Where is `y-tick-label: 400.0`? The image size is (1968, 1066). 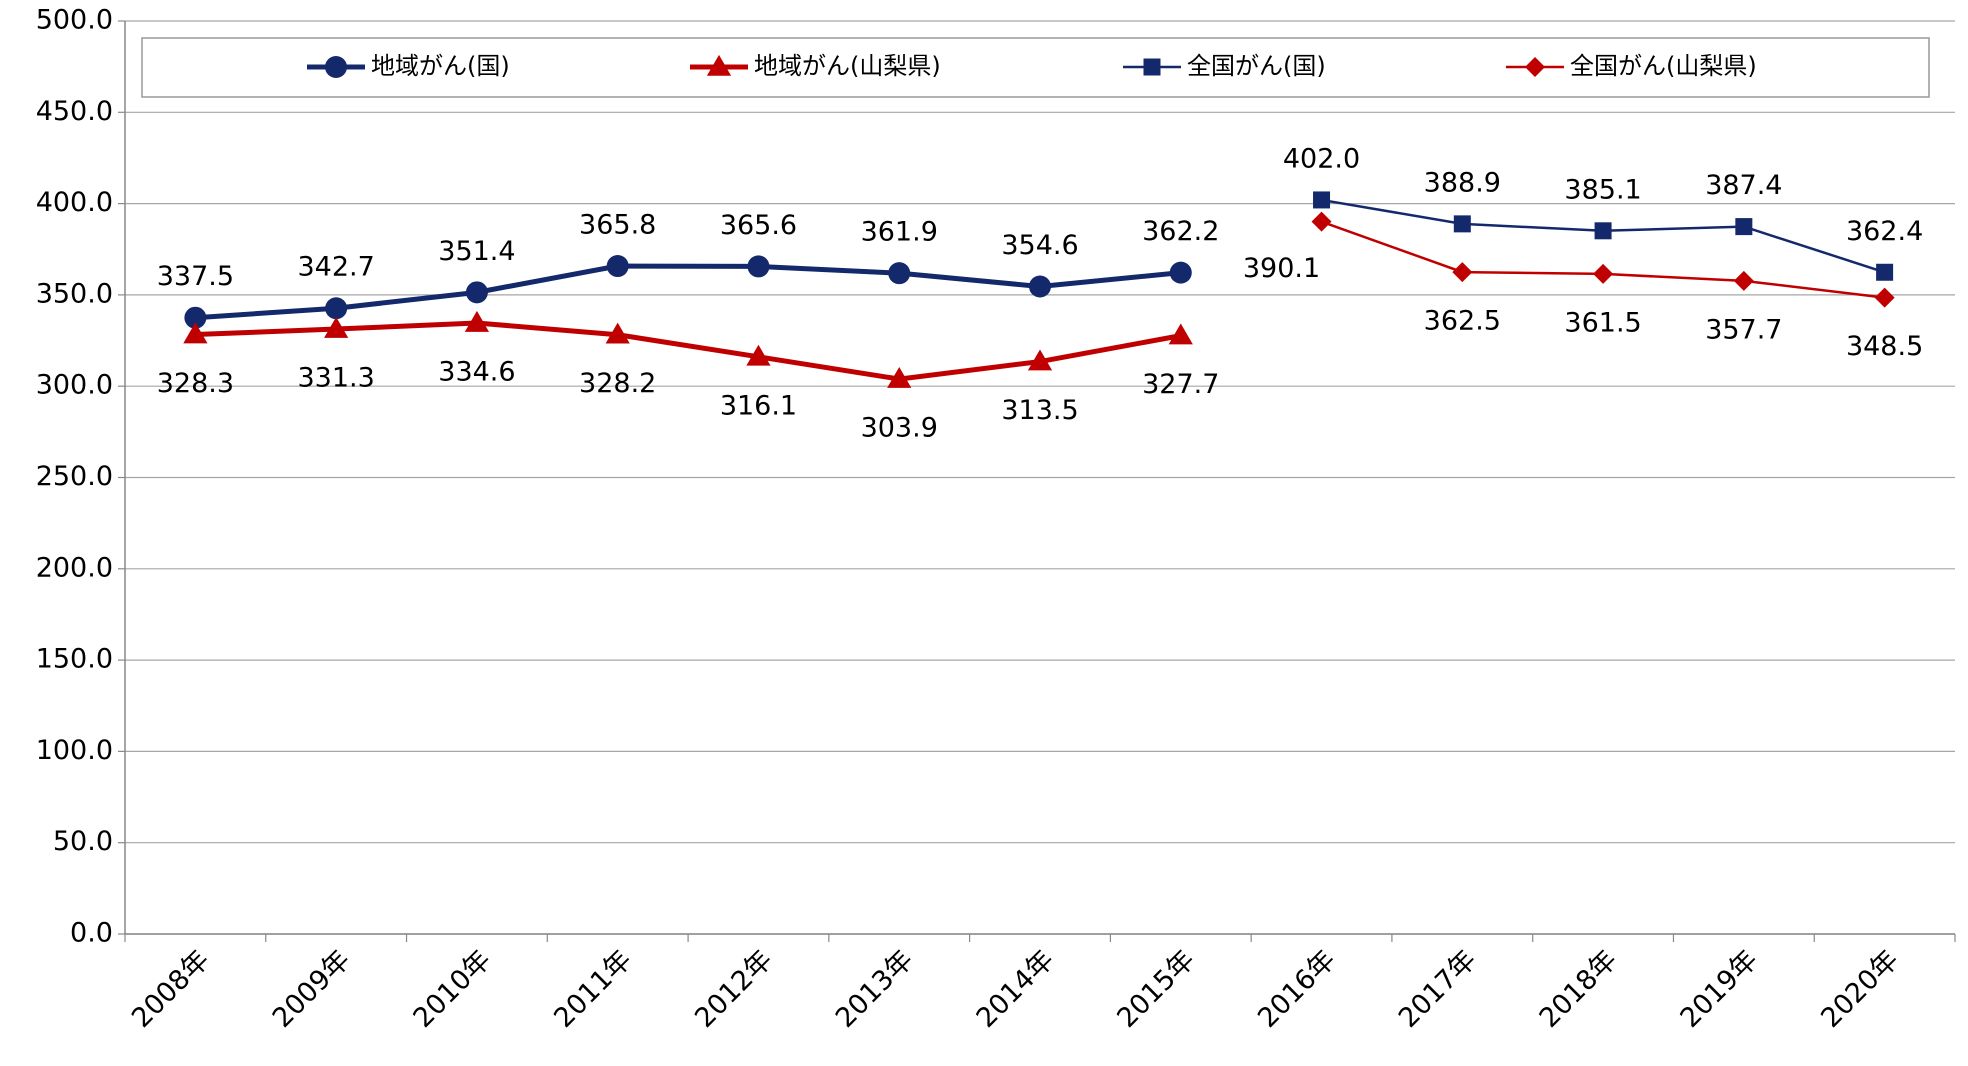
y-tick-label: 400.0 is located at coordinates (74, 202).